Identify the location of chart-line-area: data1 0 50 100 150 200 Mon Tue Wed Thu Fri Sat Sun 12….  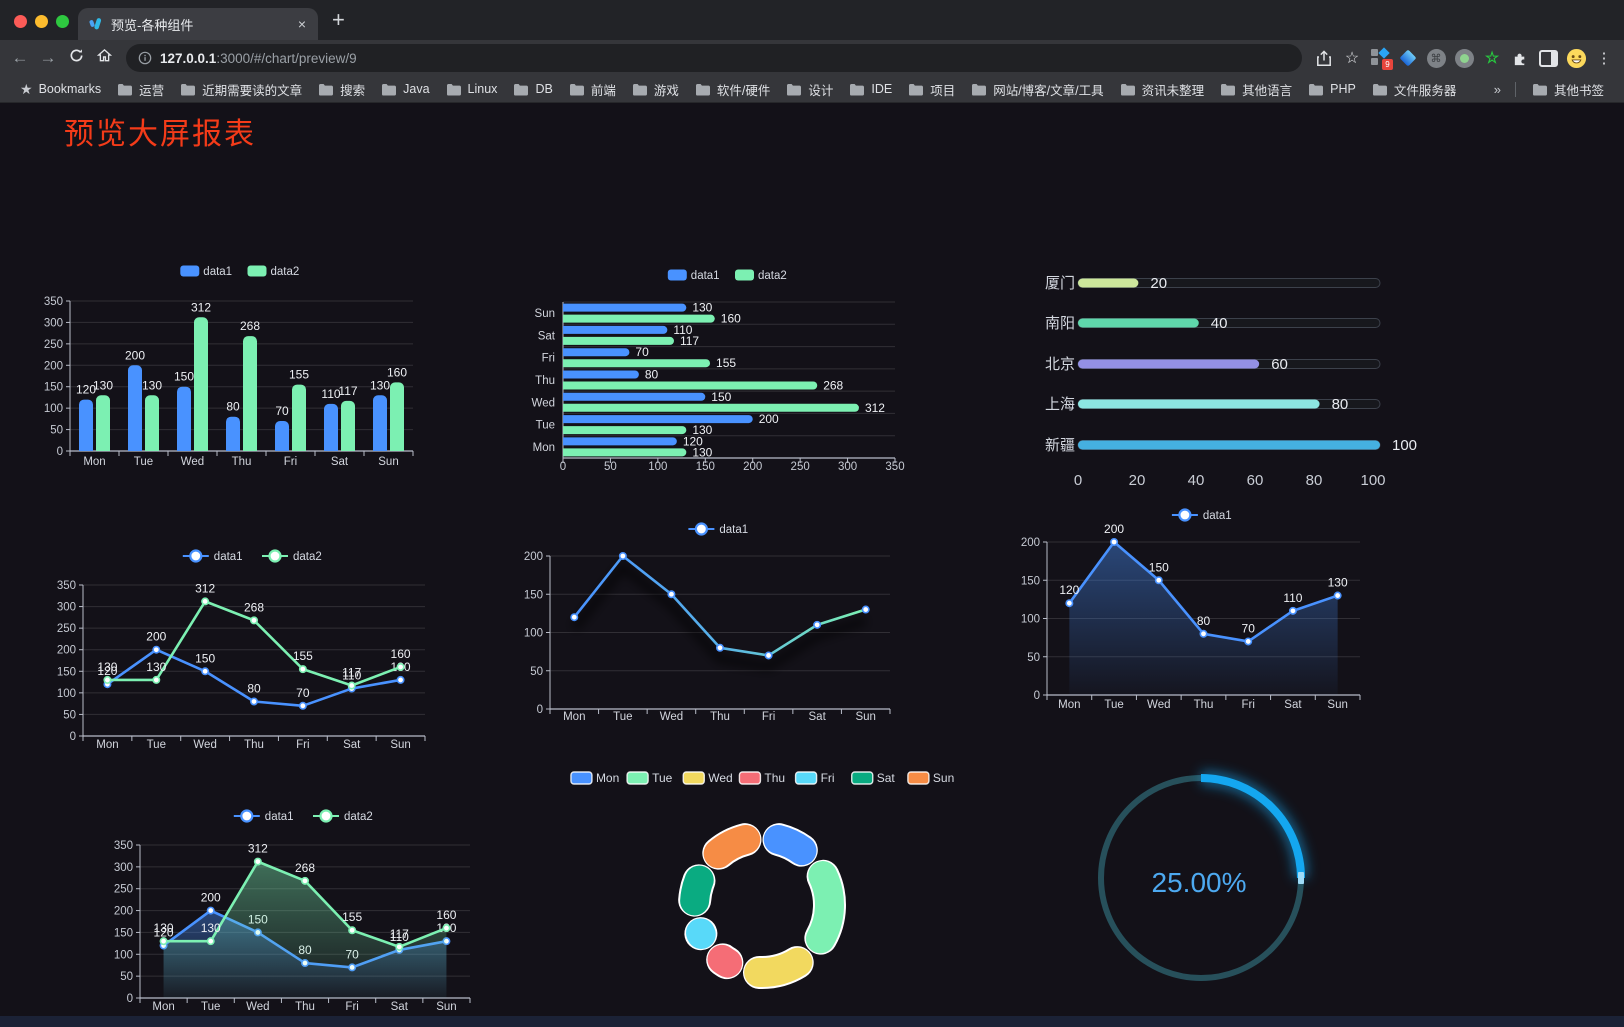
(1185, 610).